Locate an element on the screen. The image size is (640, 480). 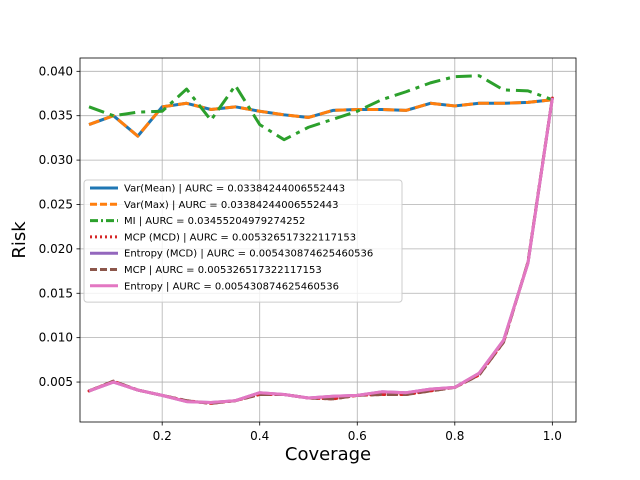
legend-entry-label: MI | AURC = 0.03455204979274252 is located at coordinates (214, 221).